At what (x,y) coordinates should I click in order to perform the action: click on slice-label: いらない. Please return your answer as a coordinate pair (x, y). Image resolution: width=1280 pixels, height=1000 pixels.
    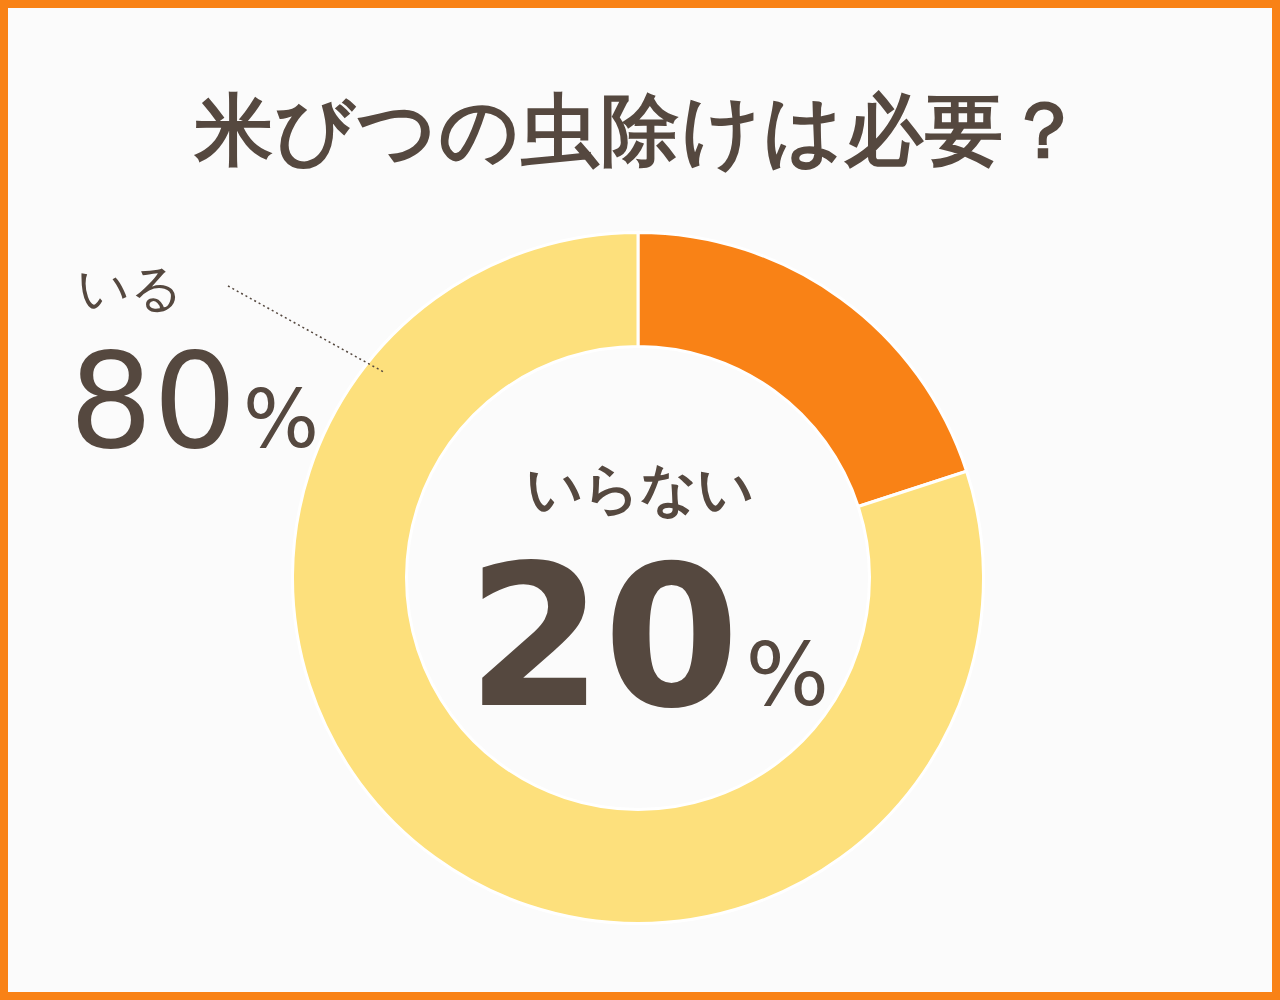
    Looking at the image, I should click on (640, 488).